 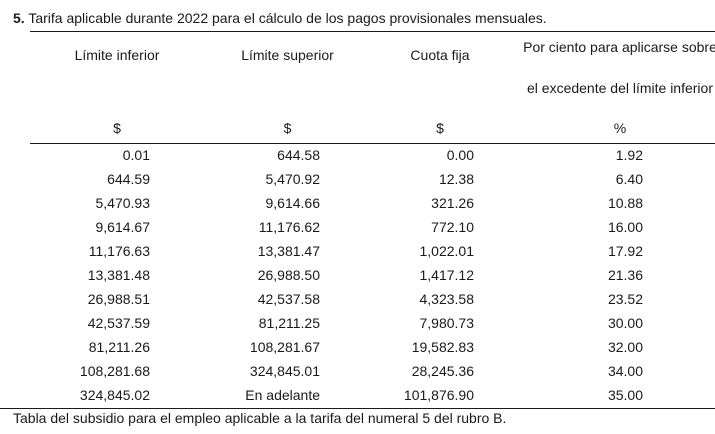 I want to click on cell-cuota-fija: 0.00, so click(x=460, y=155).